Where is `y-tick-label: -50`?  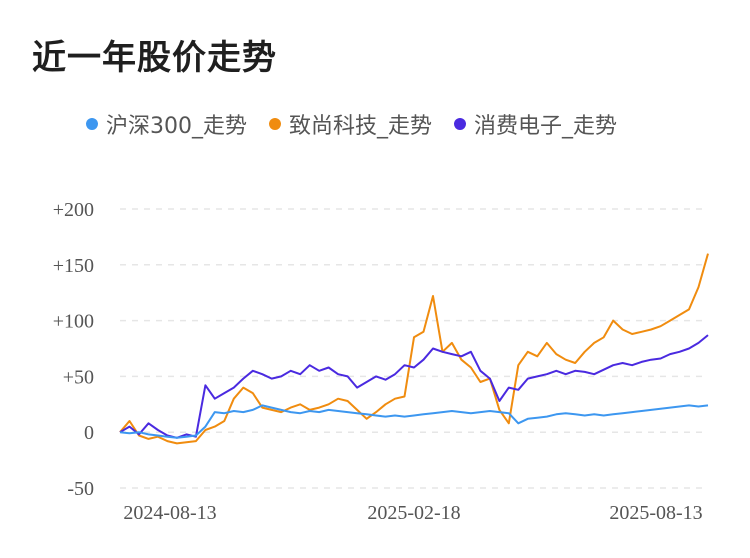 y-tick-label: -50 is located at coordinates (80, 489).